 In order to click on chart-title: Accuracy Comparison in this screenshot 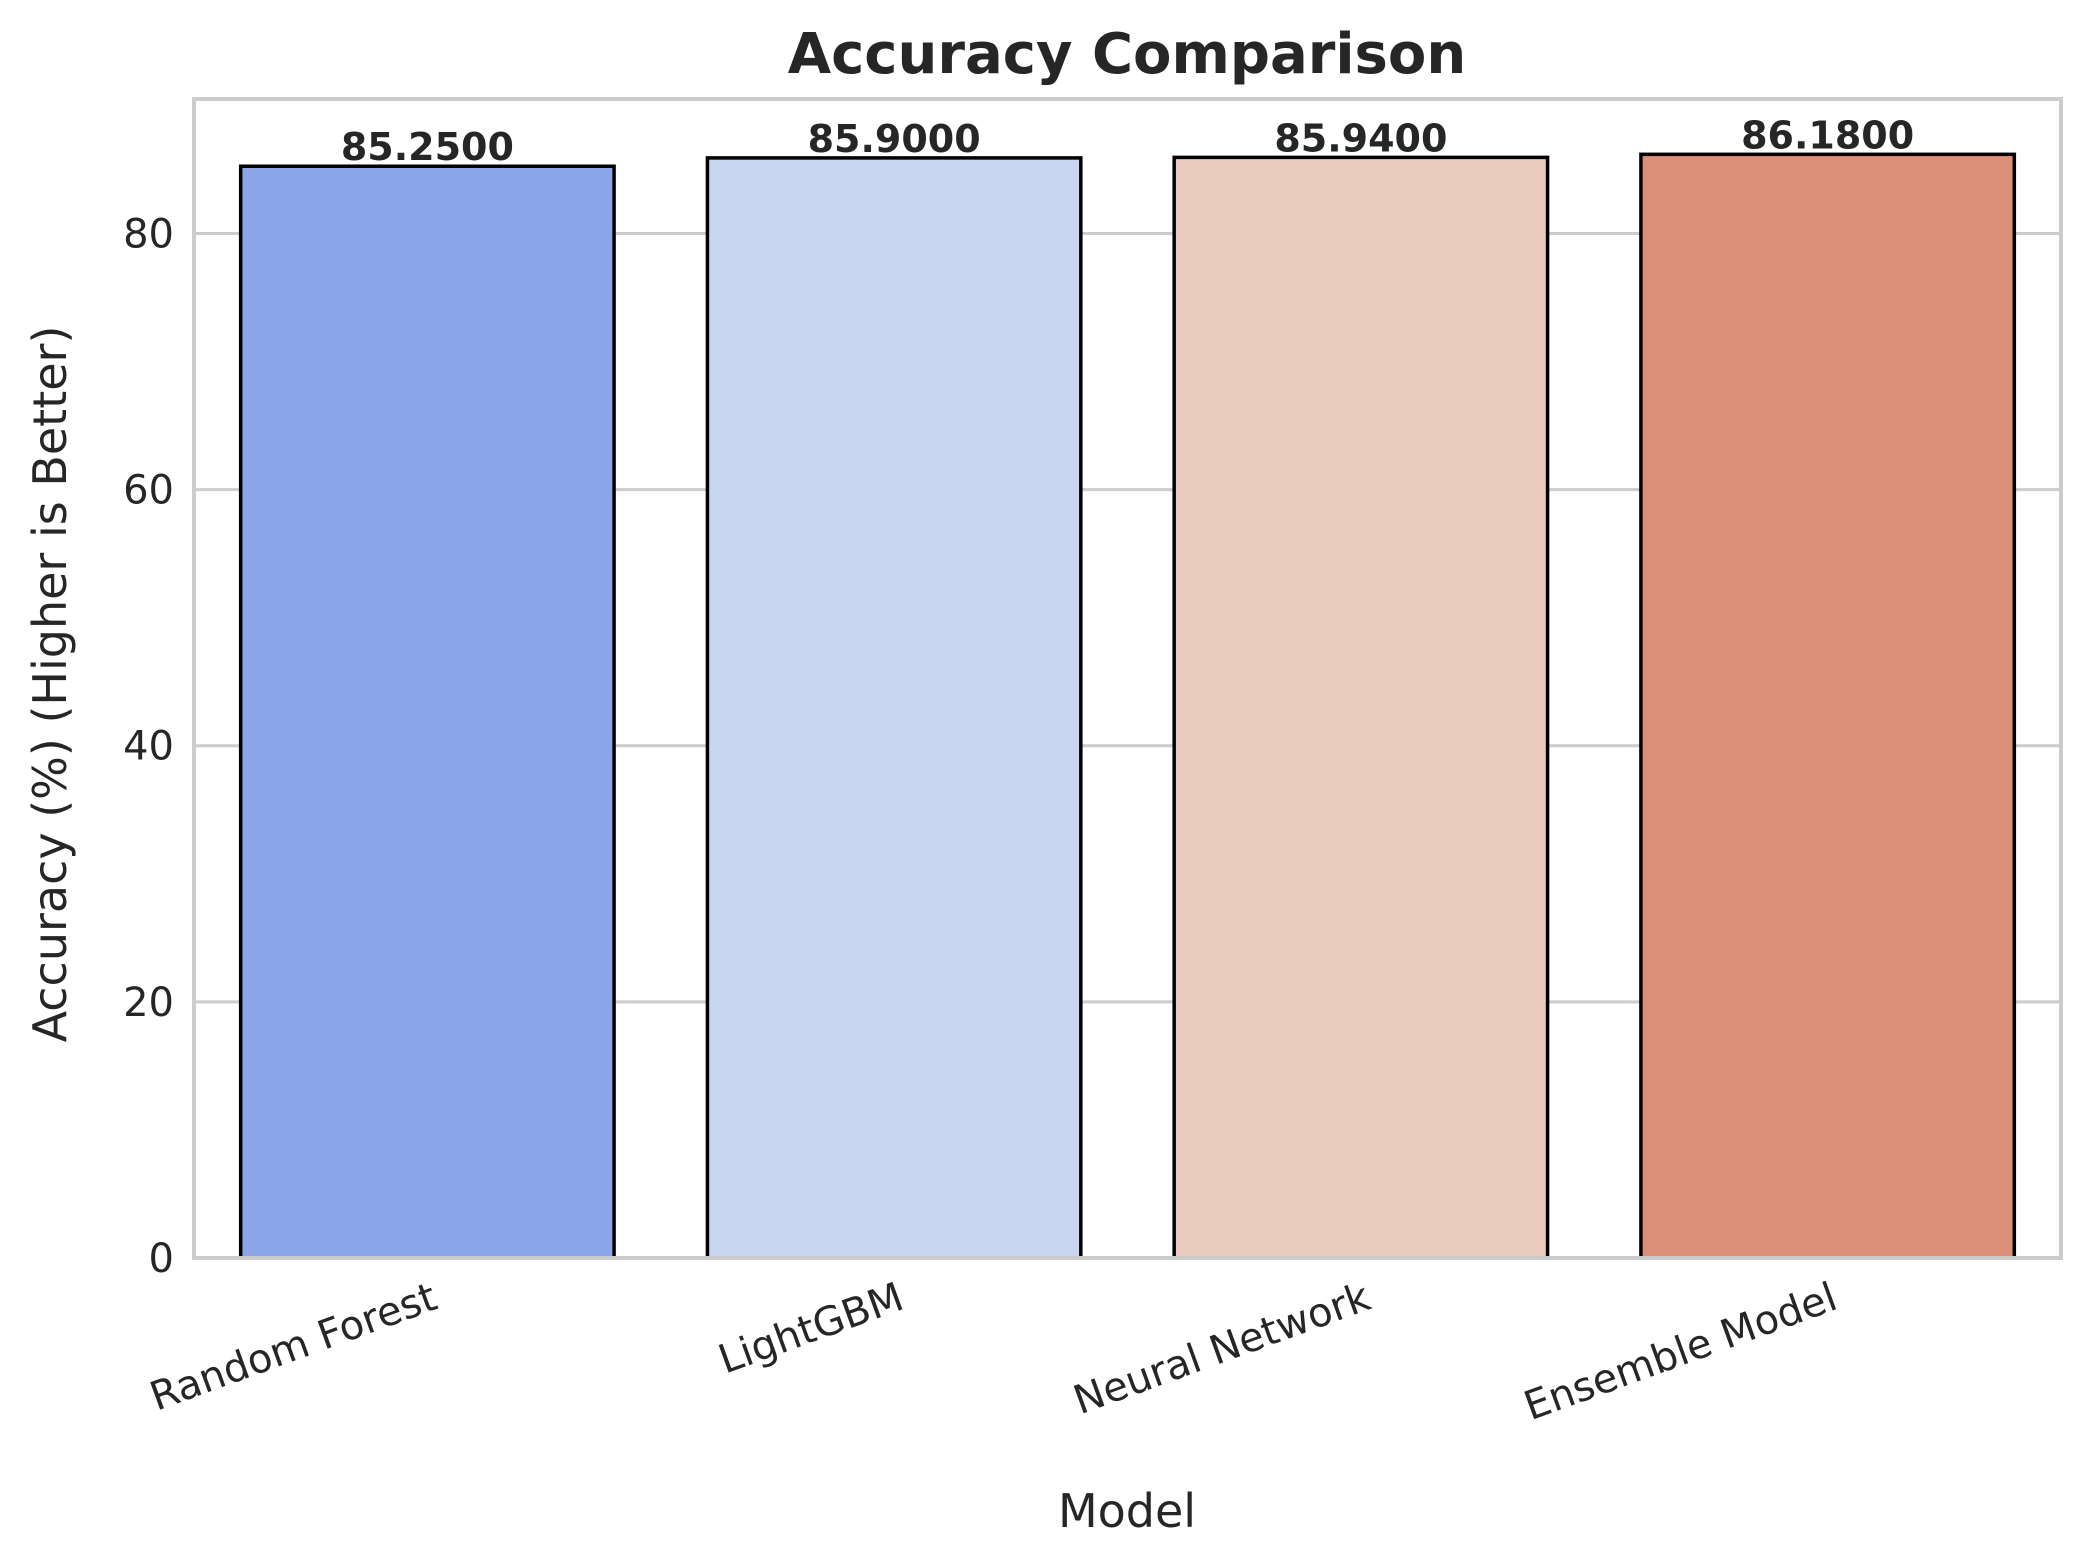, I will do `click(1127, 54)`.